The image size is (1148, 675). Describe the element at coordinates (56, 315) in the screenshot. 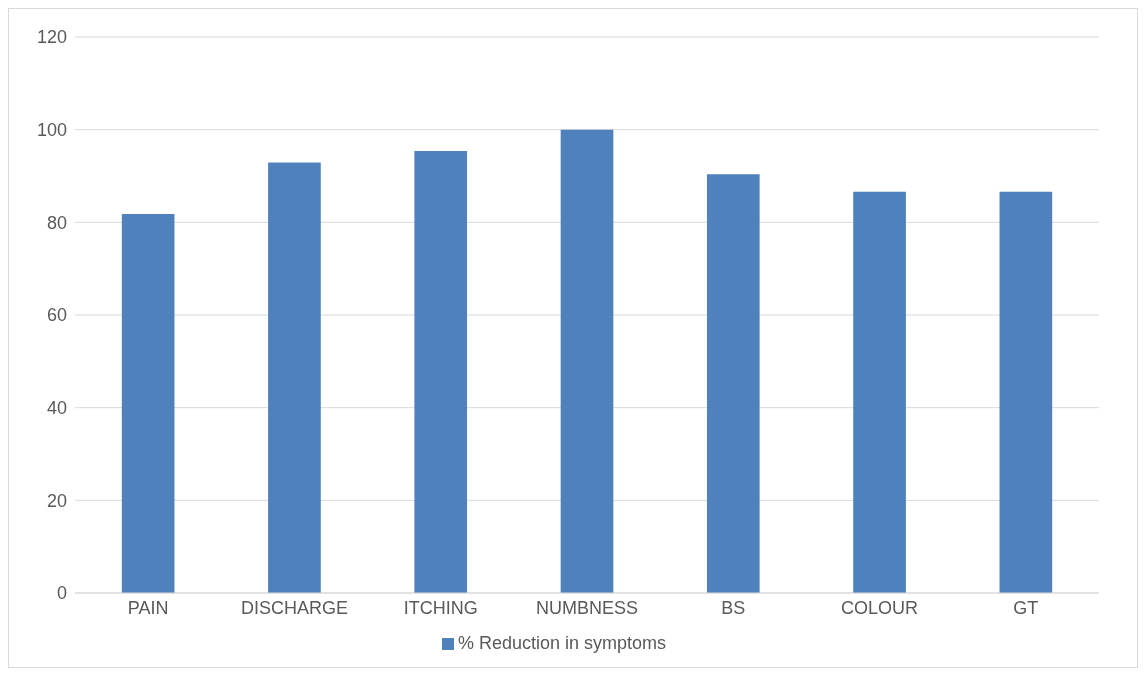

I see `y-tick-label: 60` at that location.